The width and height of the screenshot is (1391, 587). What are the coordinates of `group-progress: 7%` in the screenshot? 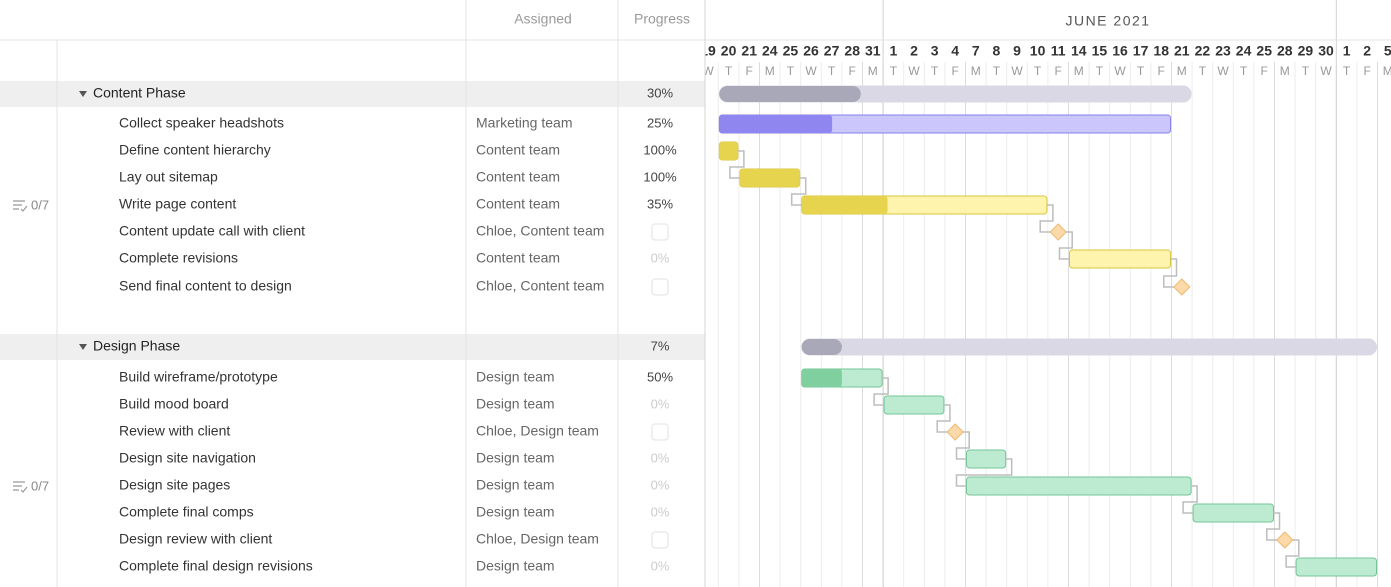 It's located at (660, 345).